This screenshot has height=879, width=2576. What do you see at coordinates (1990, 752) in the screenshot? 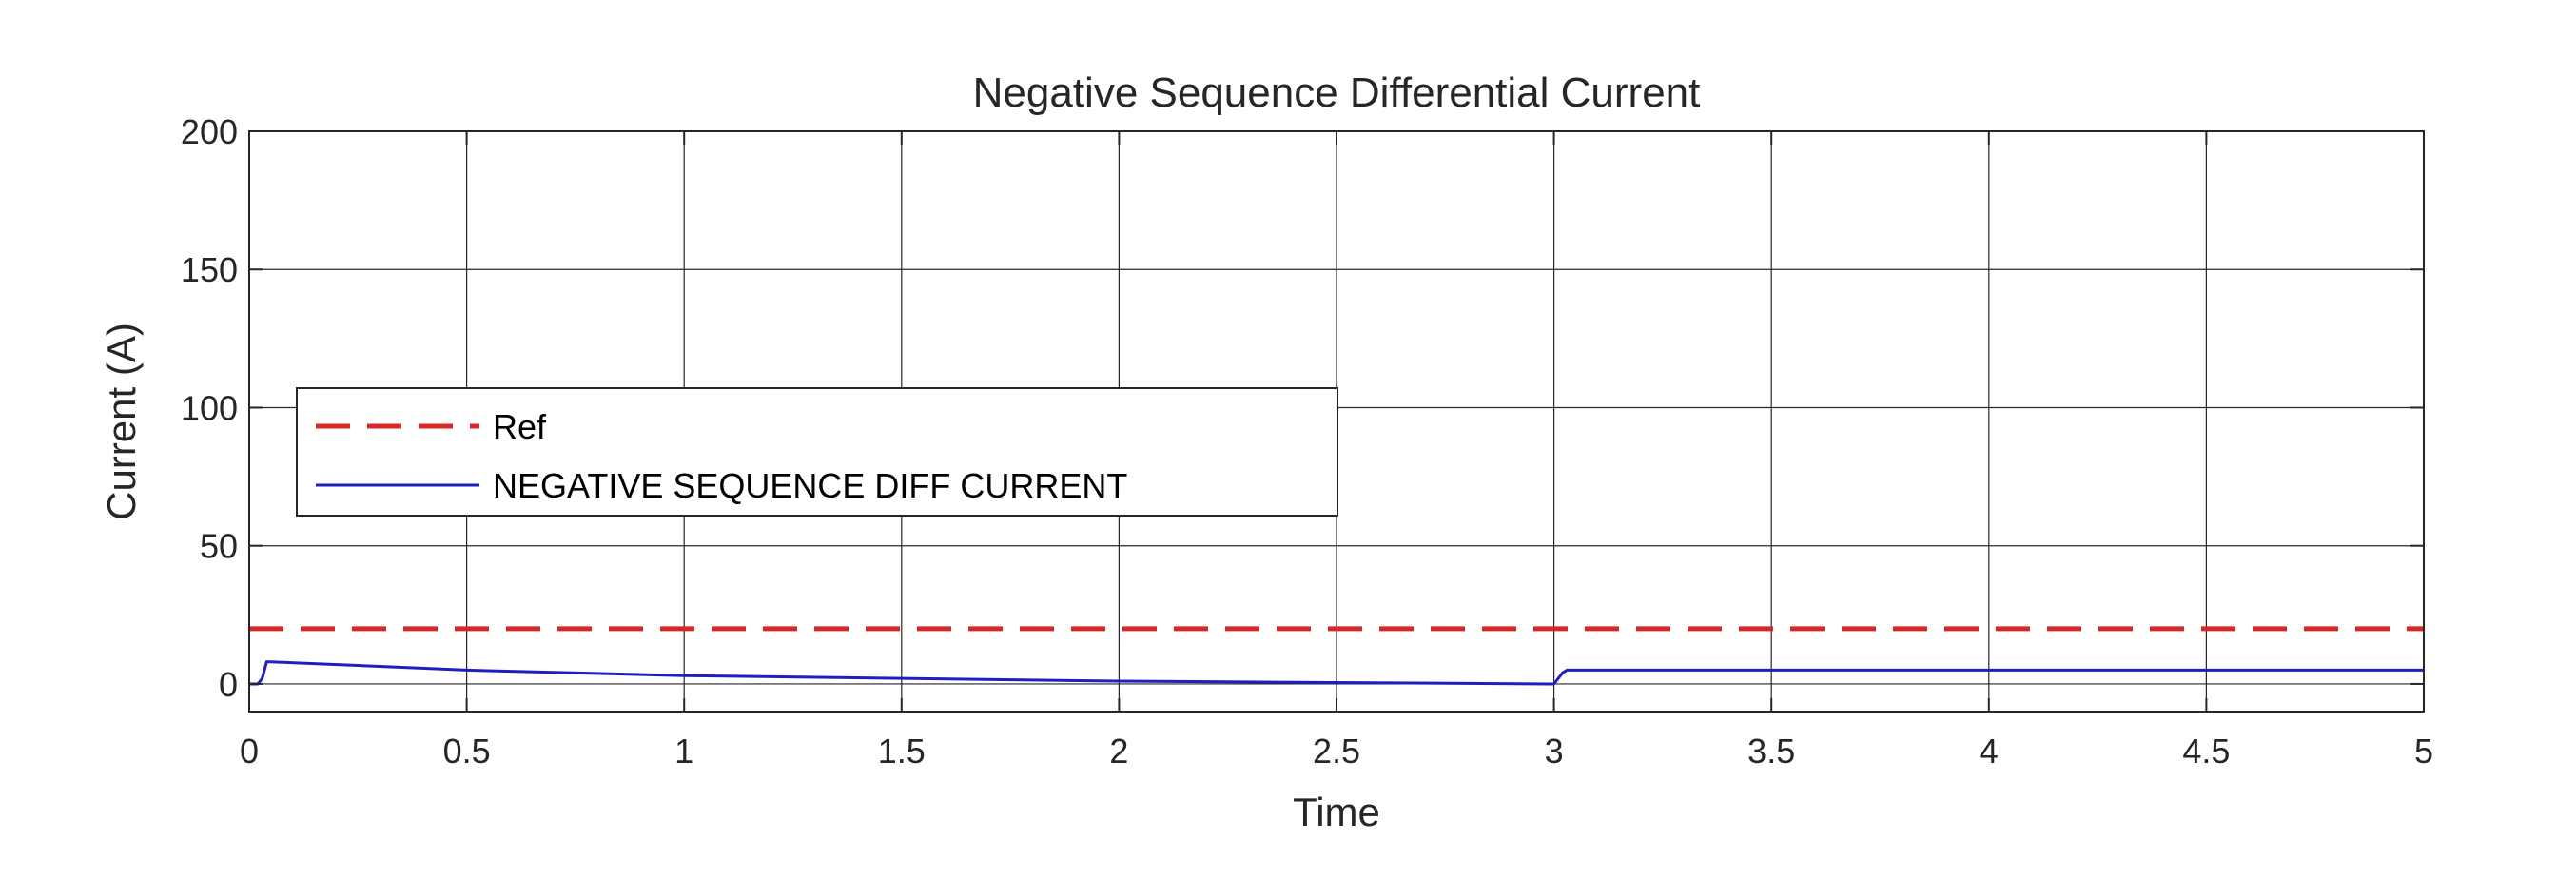
I see `x-tick-label: 4` at bounding box center [1990, 752].